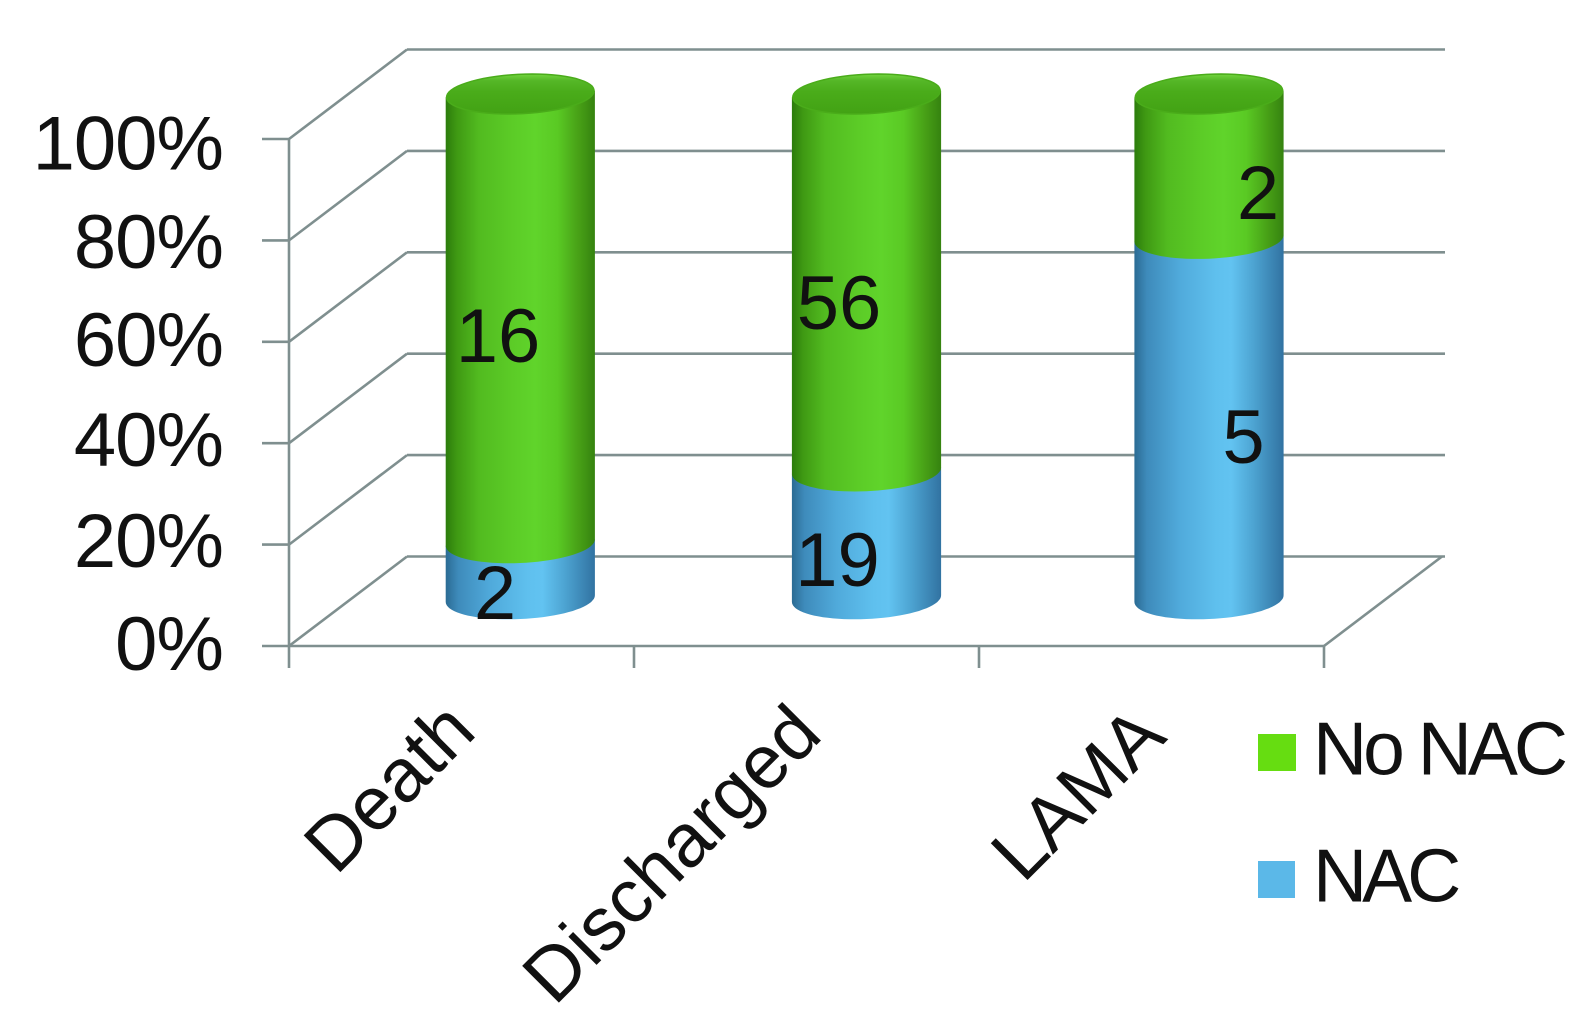 This screenshot has width=1594, height=1026. What do you see at coordinates (1439, 748) in the screenshot?
I see `svg-text: No NAC` at bounding box center [1439, 748].